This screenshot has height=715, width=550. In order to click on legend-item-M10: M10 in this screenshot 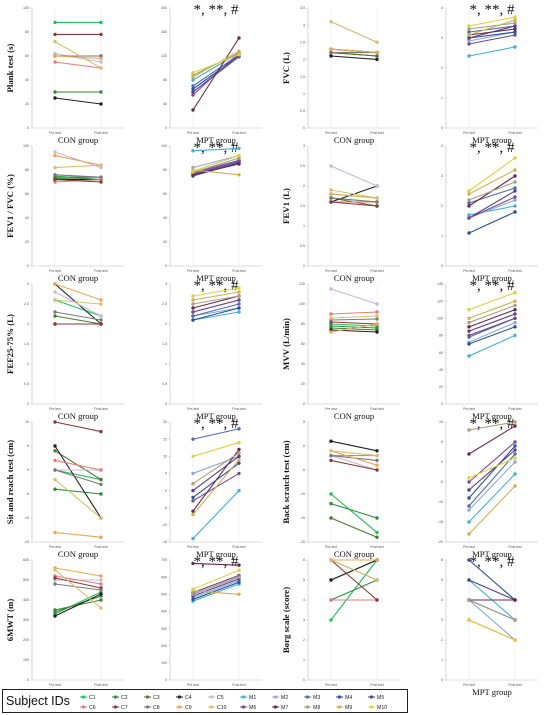, I will do `click(382, 708)`.